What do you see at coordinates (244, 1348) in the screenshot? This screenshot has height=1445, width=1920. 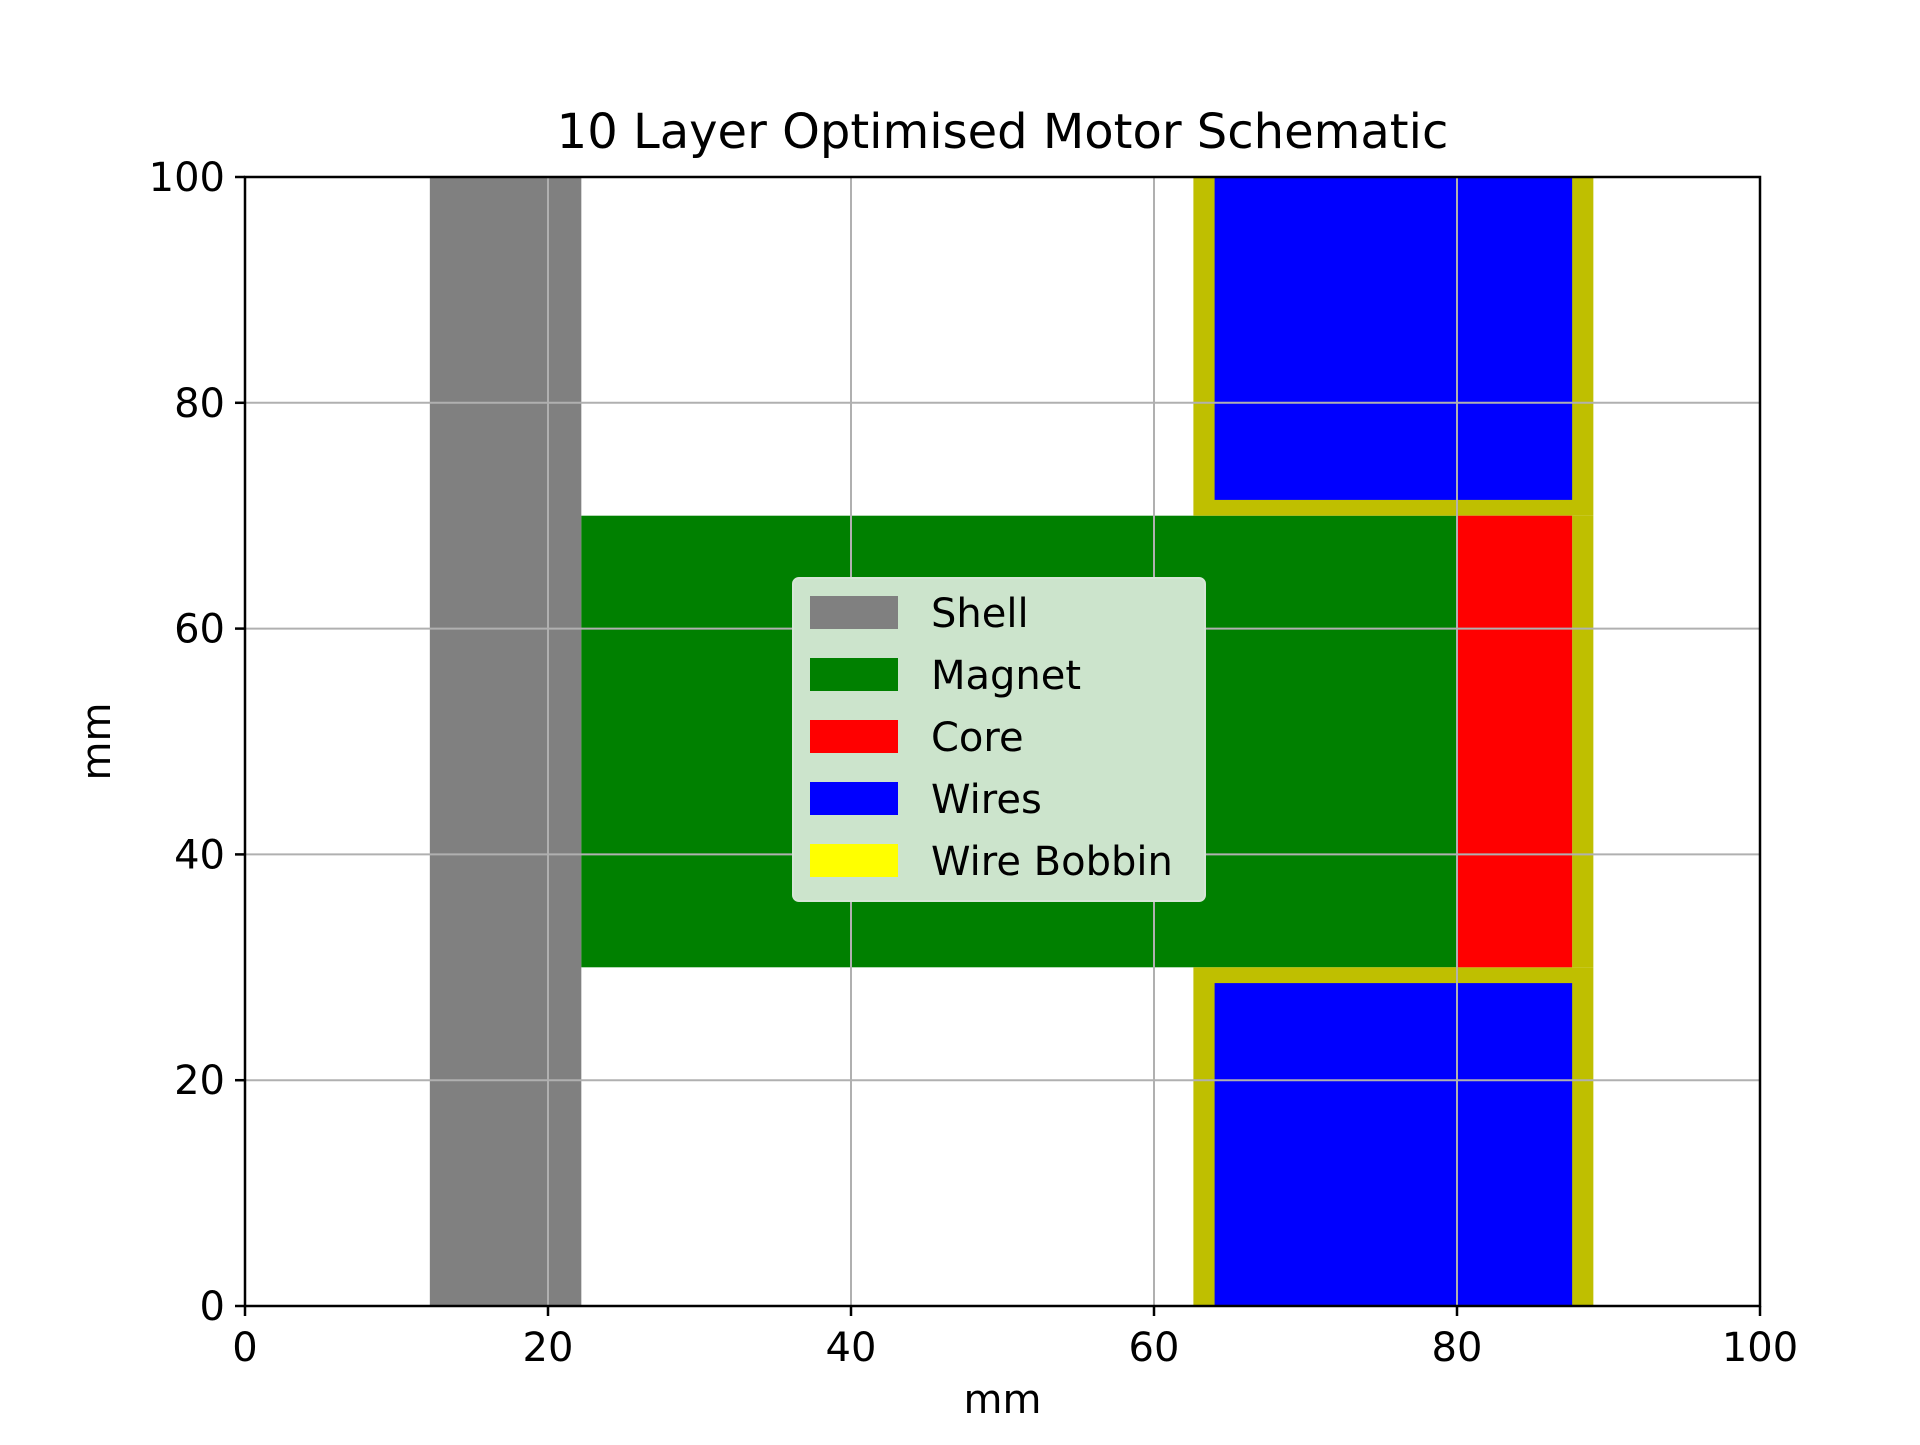 I see `x-tick-label: 0` at bounding box center [244, 1348].